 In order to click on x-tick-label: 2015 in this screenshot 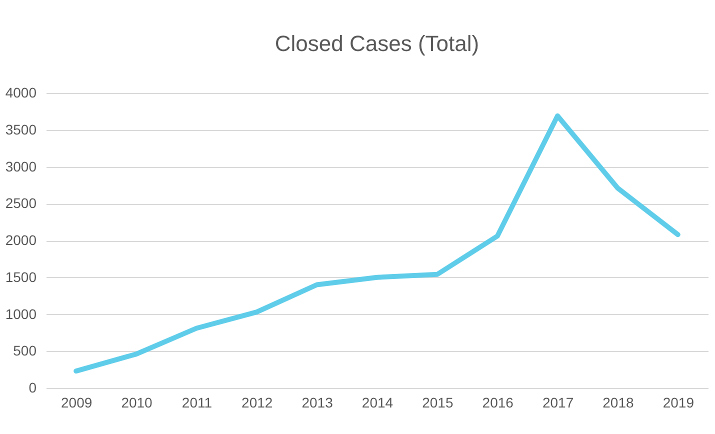, I will do `click(438, 402)`.